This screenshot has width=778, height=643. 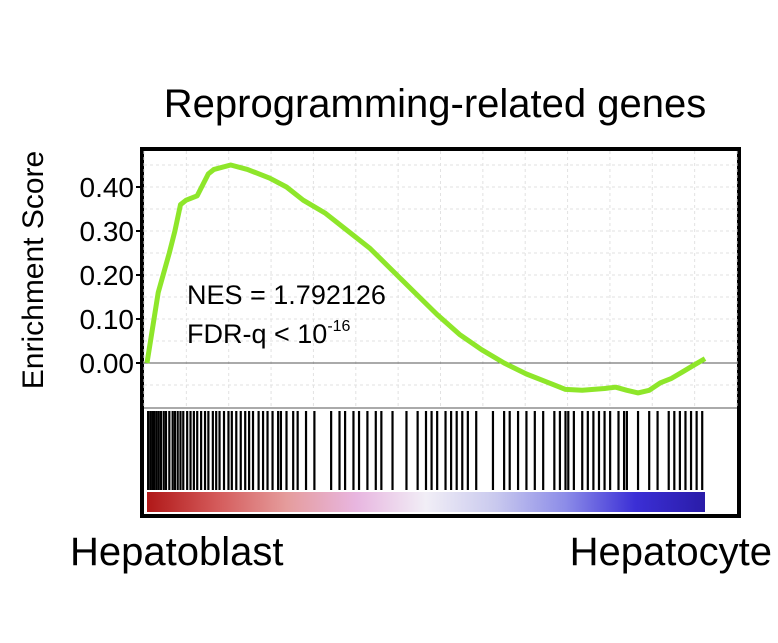 I want to click on fdr-base: FDR-q < 10, so click(x=257, y=334).